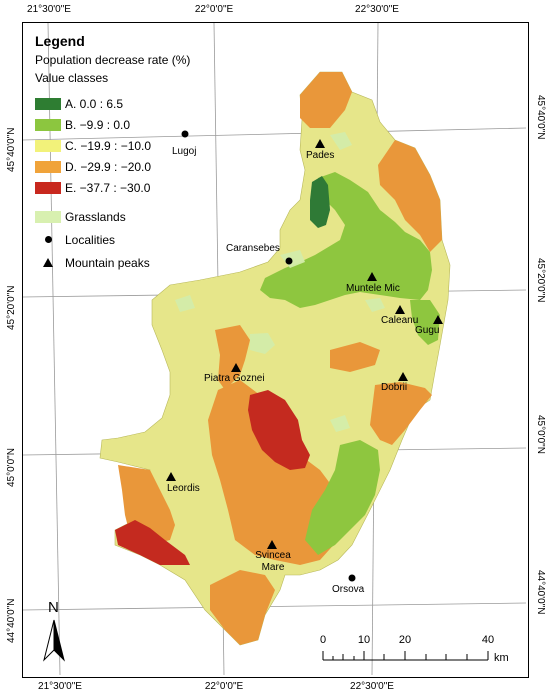  What do you see at coordinates (60, 686) in the screenshot?
I see `coord-bottom-1: 21°30'0"E` at bounding box center [60, 686].